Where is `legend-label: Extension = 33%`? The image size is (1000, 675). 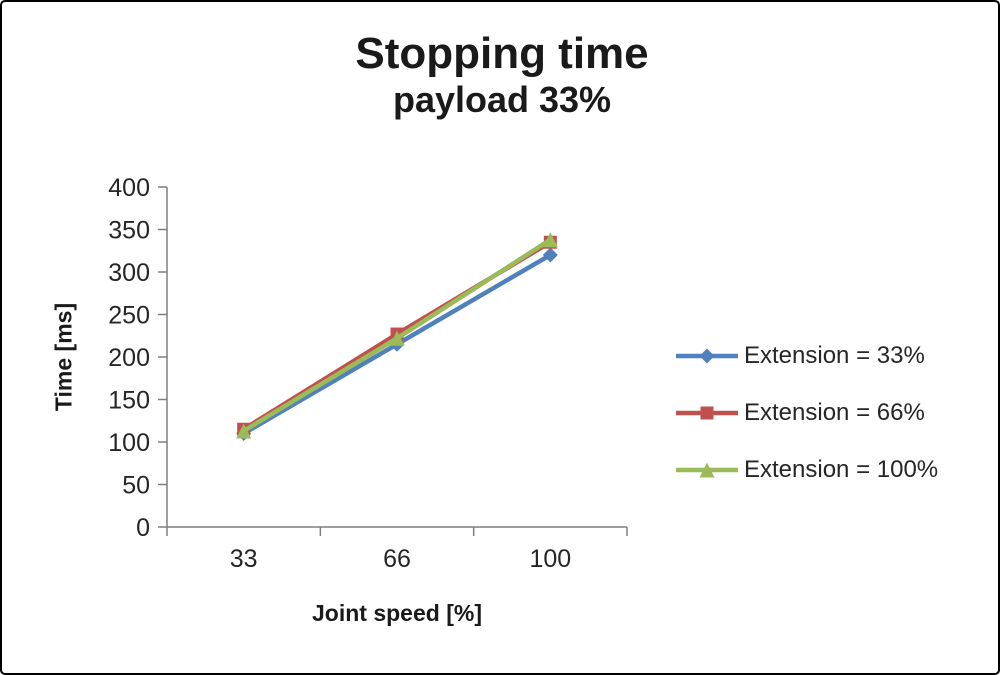 legend-label: Extension = 33% is located at coordinates (834, 355).